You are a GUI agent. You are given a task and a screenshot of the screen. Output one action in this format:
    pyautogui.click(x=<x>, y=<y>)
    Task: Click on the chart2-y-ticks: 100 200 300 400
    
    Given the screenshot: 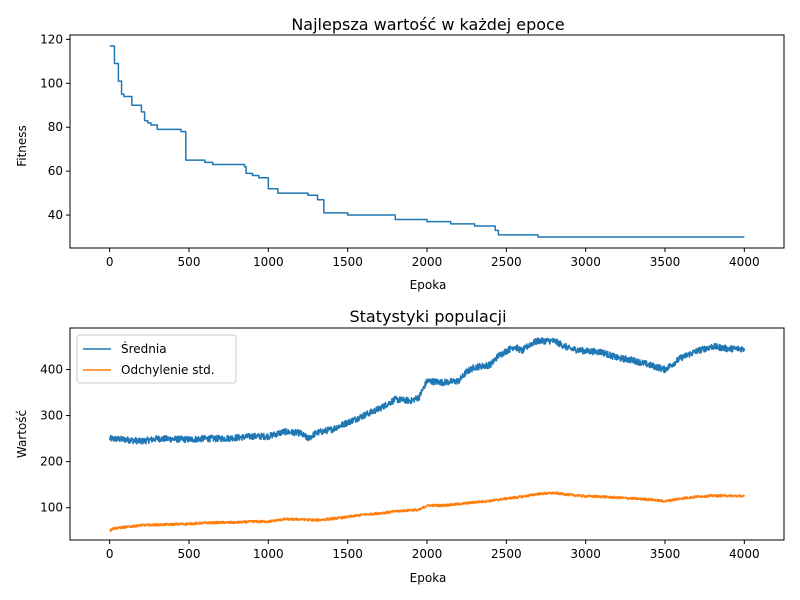 What is the action you would take?
    pyautogui.click(x=55, y=438)
    